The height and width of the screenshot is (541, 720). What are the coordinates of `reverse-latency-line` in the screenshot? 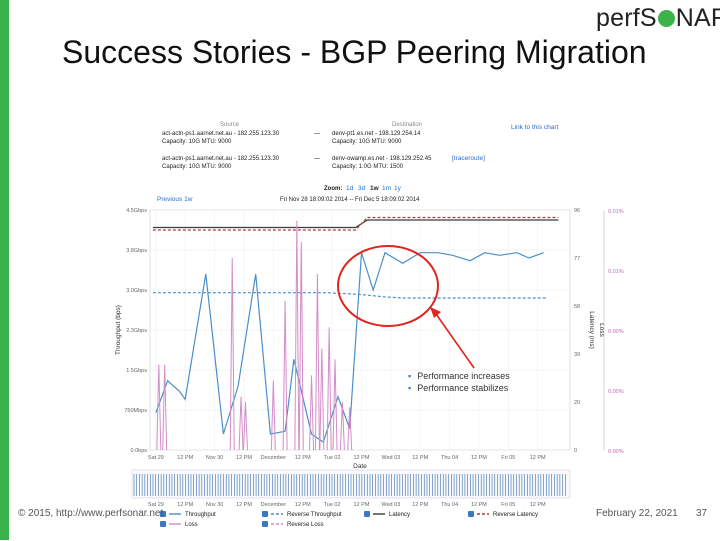 It's located at (355, 223).